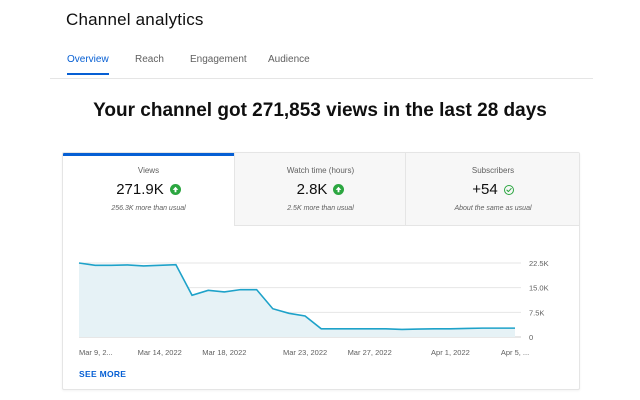  What do you see at coordinates (485, 189) in the screenshot?
I see `metric-value: +54` at bounding box center [485, 189].